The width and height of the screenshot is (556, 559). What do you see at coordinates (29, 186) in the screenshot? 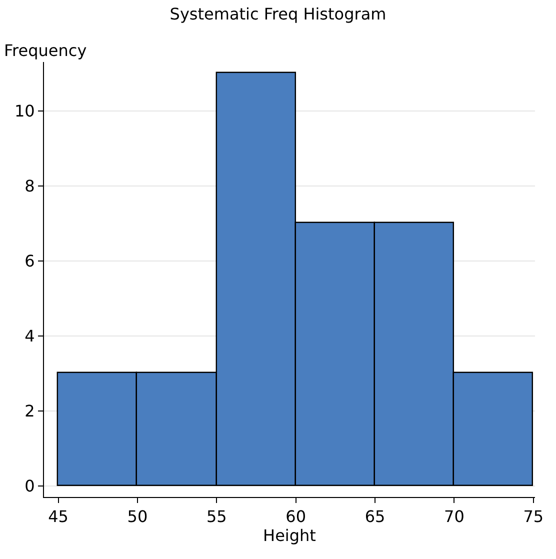
I see `y-tick-label: 8` at bounding box center [29, 186].